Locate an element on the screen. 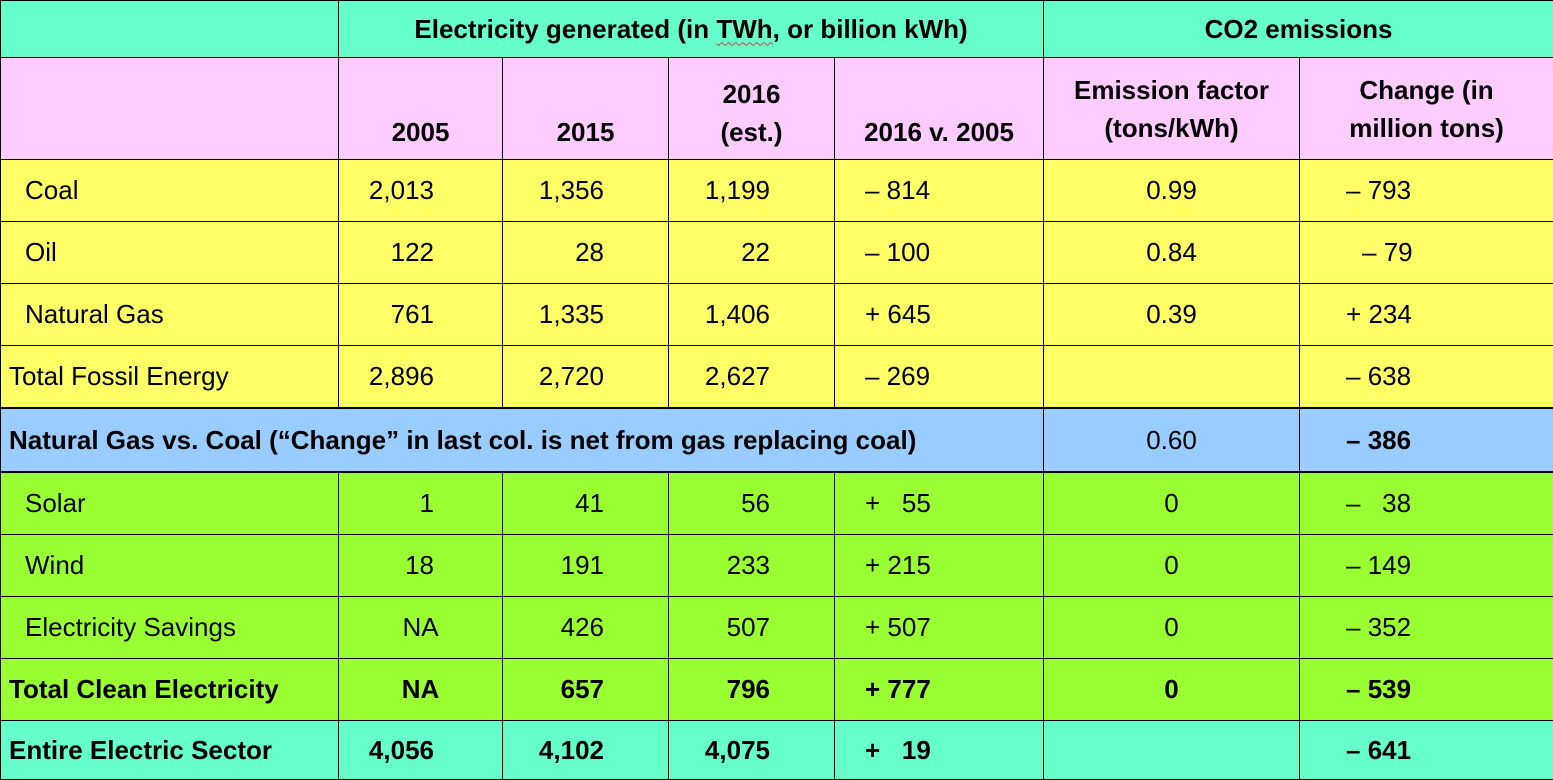  cell-2015: 28 is located at coordinates (586, 253).